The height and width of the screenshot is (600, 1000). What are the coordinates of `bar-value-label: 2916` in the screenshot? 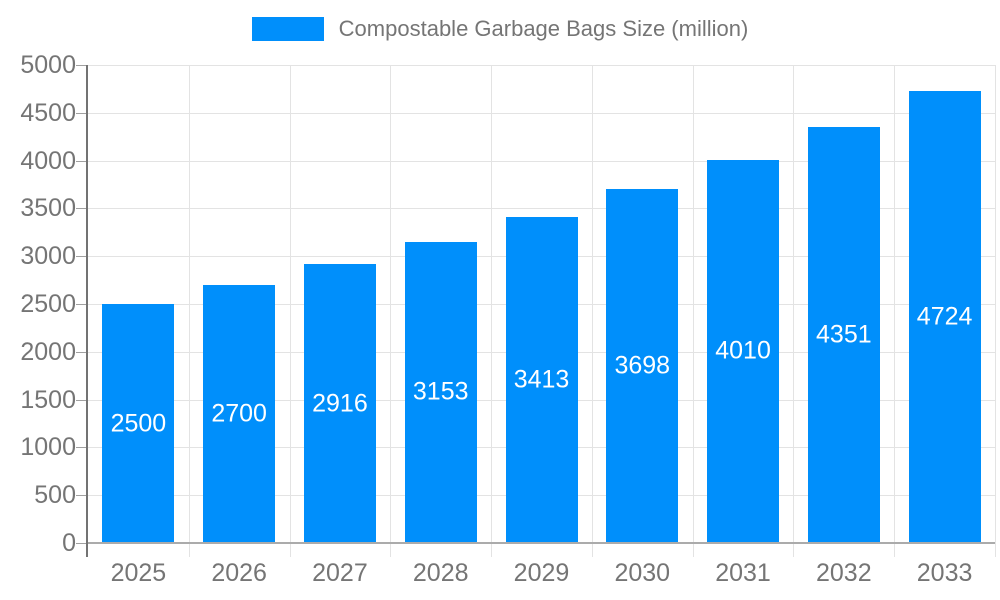 It's located at (340, 403).